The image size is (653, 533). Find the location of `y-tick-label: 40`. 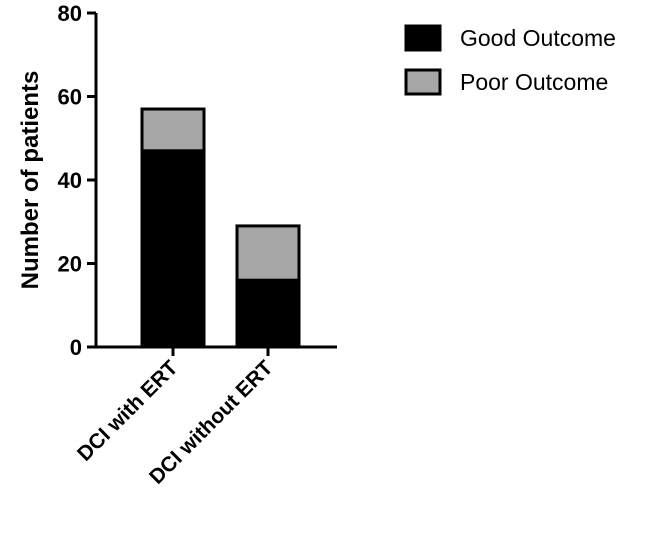

y-tick-label: 40 is located at coordinates (70, 180).